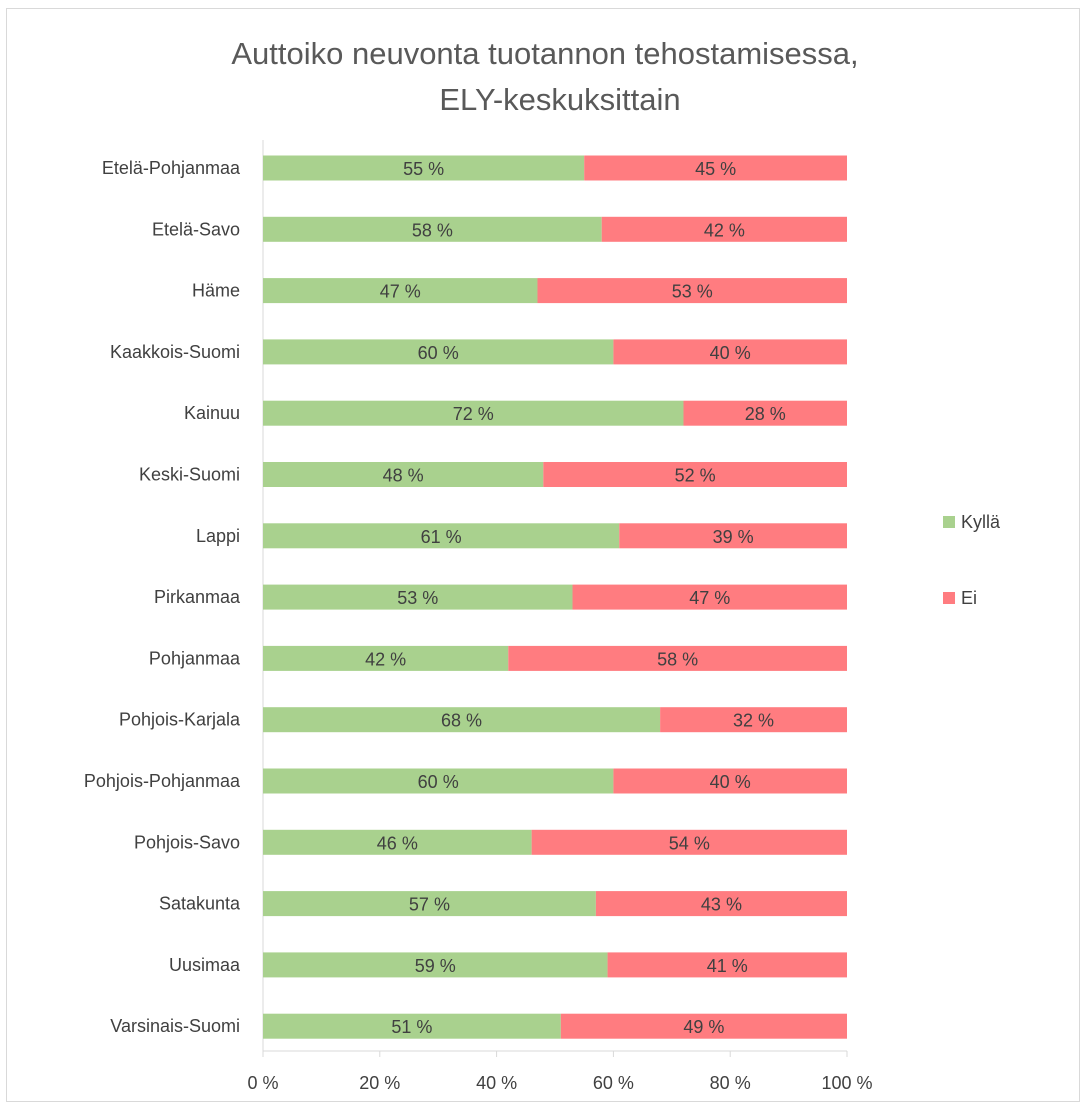 The image size is (1088, 1106). I want to click on x-tick-label: 0 %, so click(262, 1083).